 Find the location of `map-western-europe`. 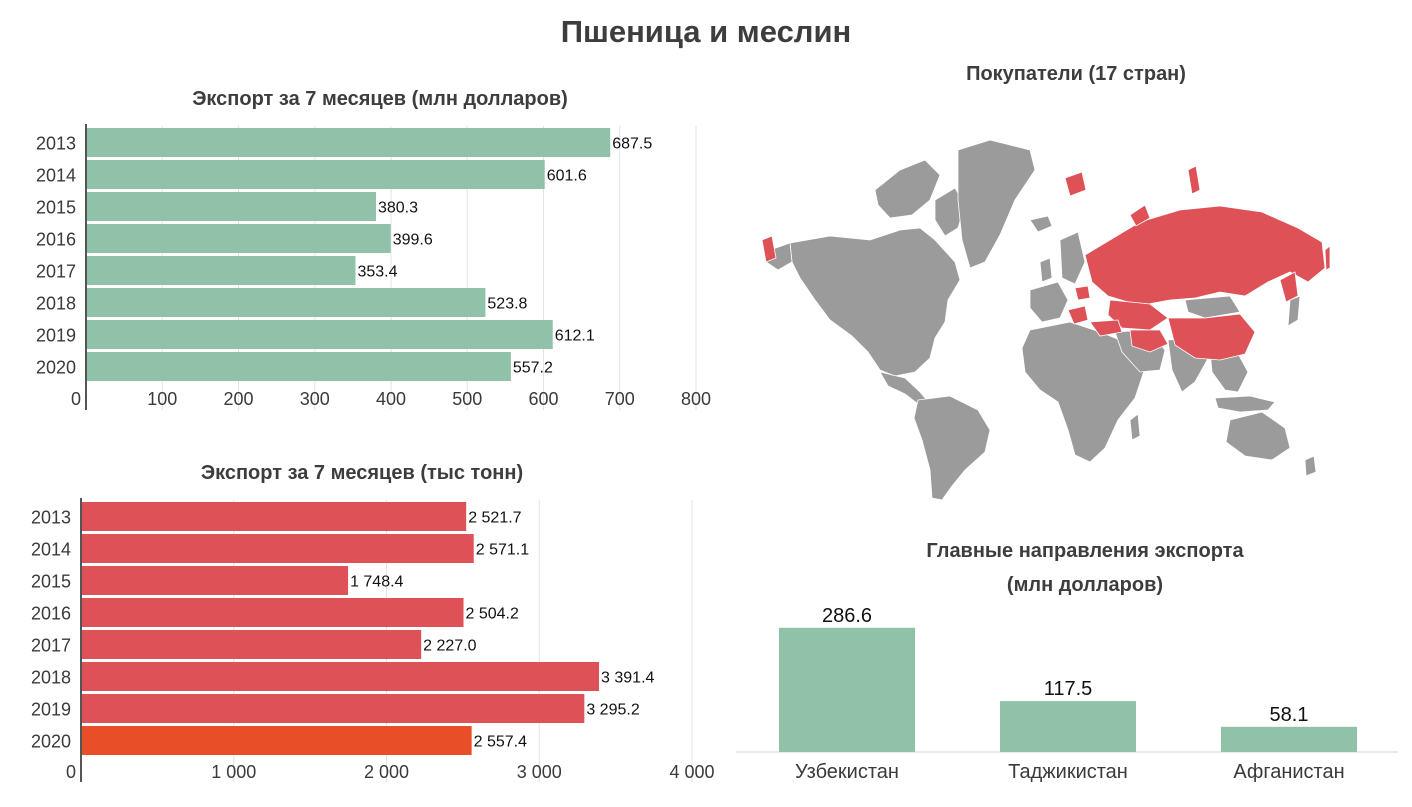

map-western-europe is located at coordinates (1049, 302).